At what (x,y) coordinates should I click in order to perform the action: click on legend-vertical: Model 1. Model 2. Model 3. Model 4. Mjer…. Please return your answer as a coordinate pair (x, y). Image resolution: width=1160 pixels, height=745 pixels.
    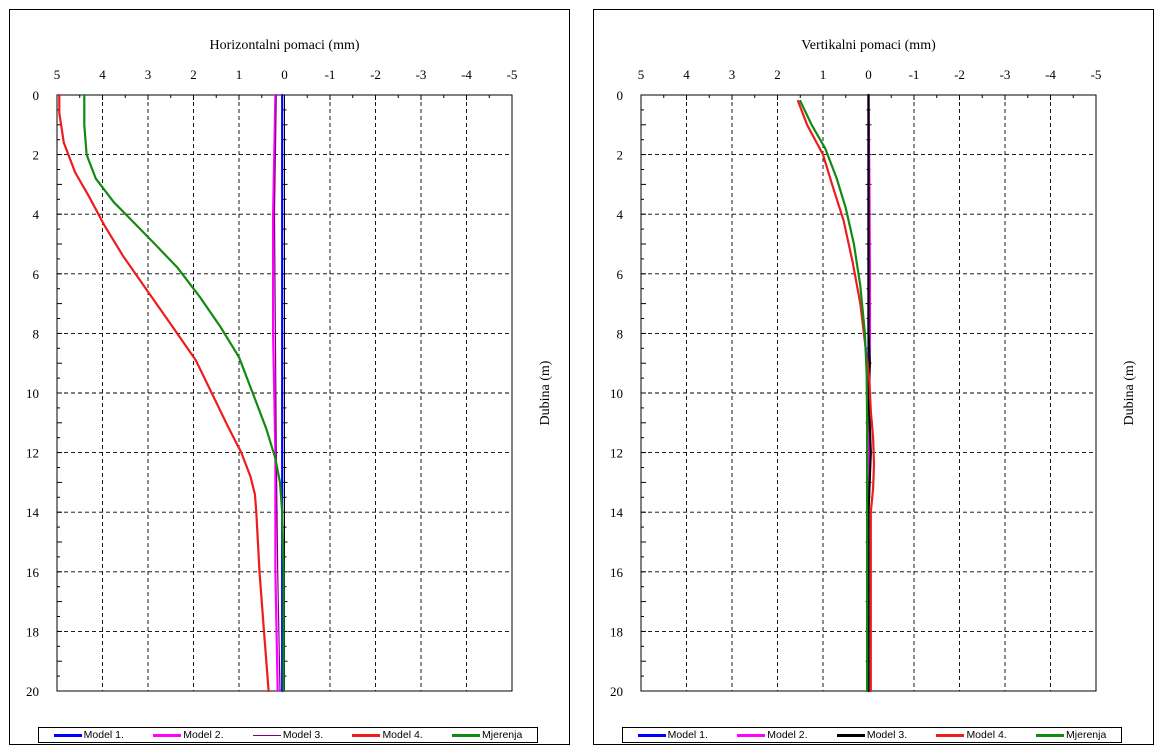
    Looking at the image, I should click on (872, 735).